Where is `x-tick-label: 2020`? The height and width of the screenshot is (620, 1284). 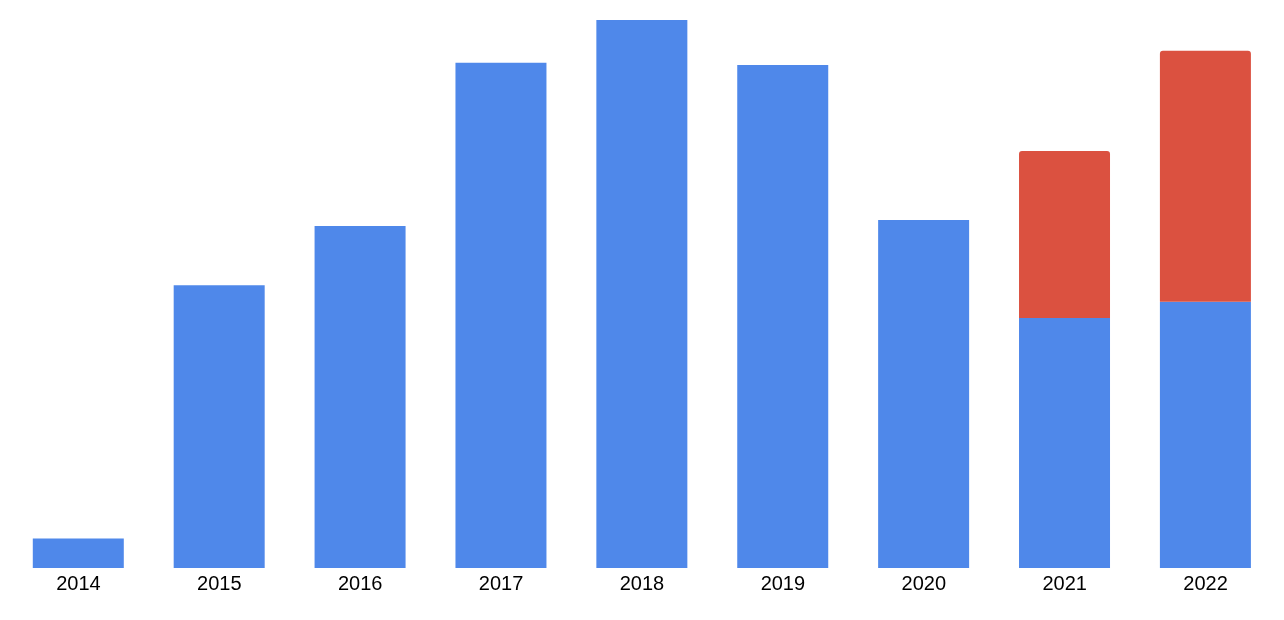
x-tick-label: 2020 is located at coordinates (924, 583).